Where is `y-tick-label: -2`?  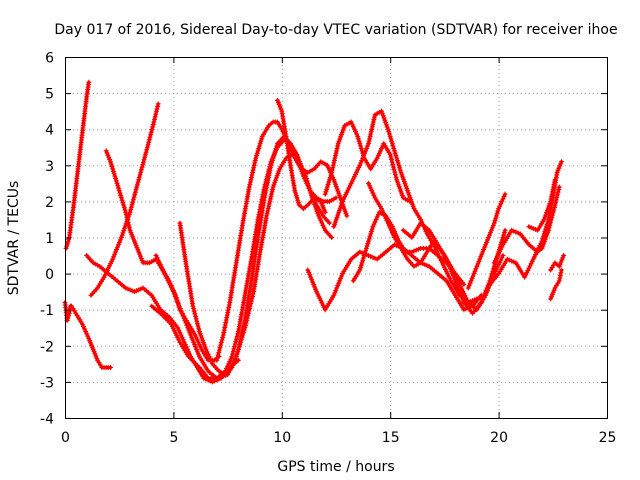
y-tick-label: -2 is located at coordinates (47, 347).